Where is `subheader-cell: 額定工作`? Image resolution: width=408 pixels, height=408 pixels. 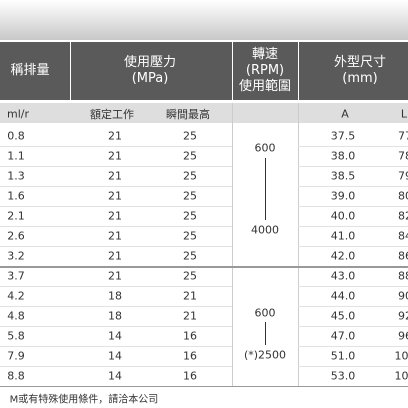 subheader-cell: 額定工作 is located at coordinates (112, 114).